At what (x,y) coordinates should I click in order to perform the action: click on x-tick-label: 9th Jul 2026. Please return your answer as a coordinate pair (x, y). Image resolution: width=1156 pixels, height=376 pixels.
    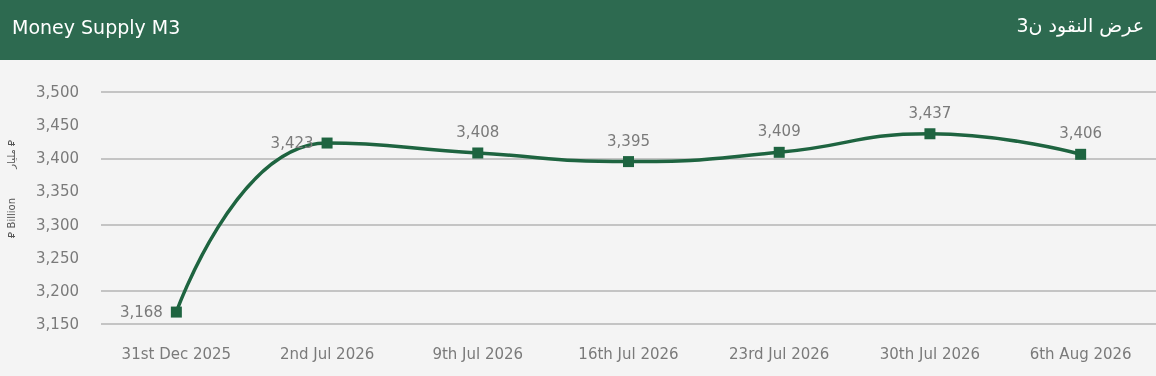
    Looking at the image, I should click on (478, 353).